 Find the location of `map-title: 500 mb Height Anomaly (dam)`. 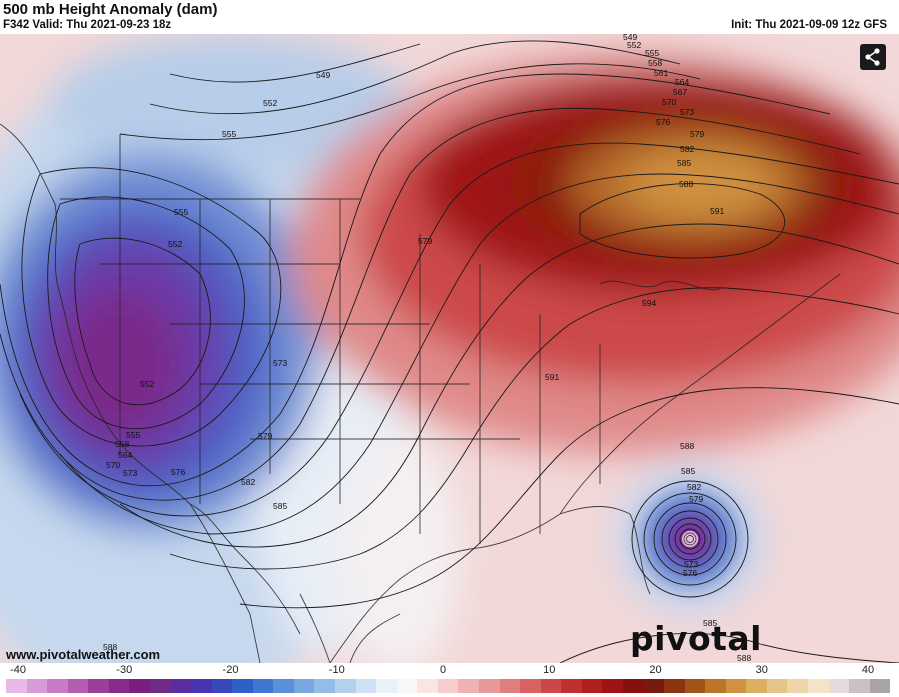

map-title: 500 mb Height Anomaly (dam) is located at coordinates (110, 9).